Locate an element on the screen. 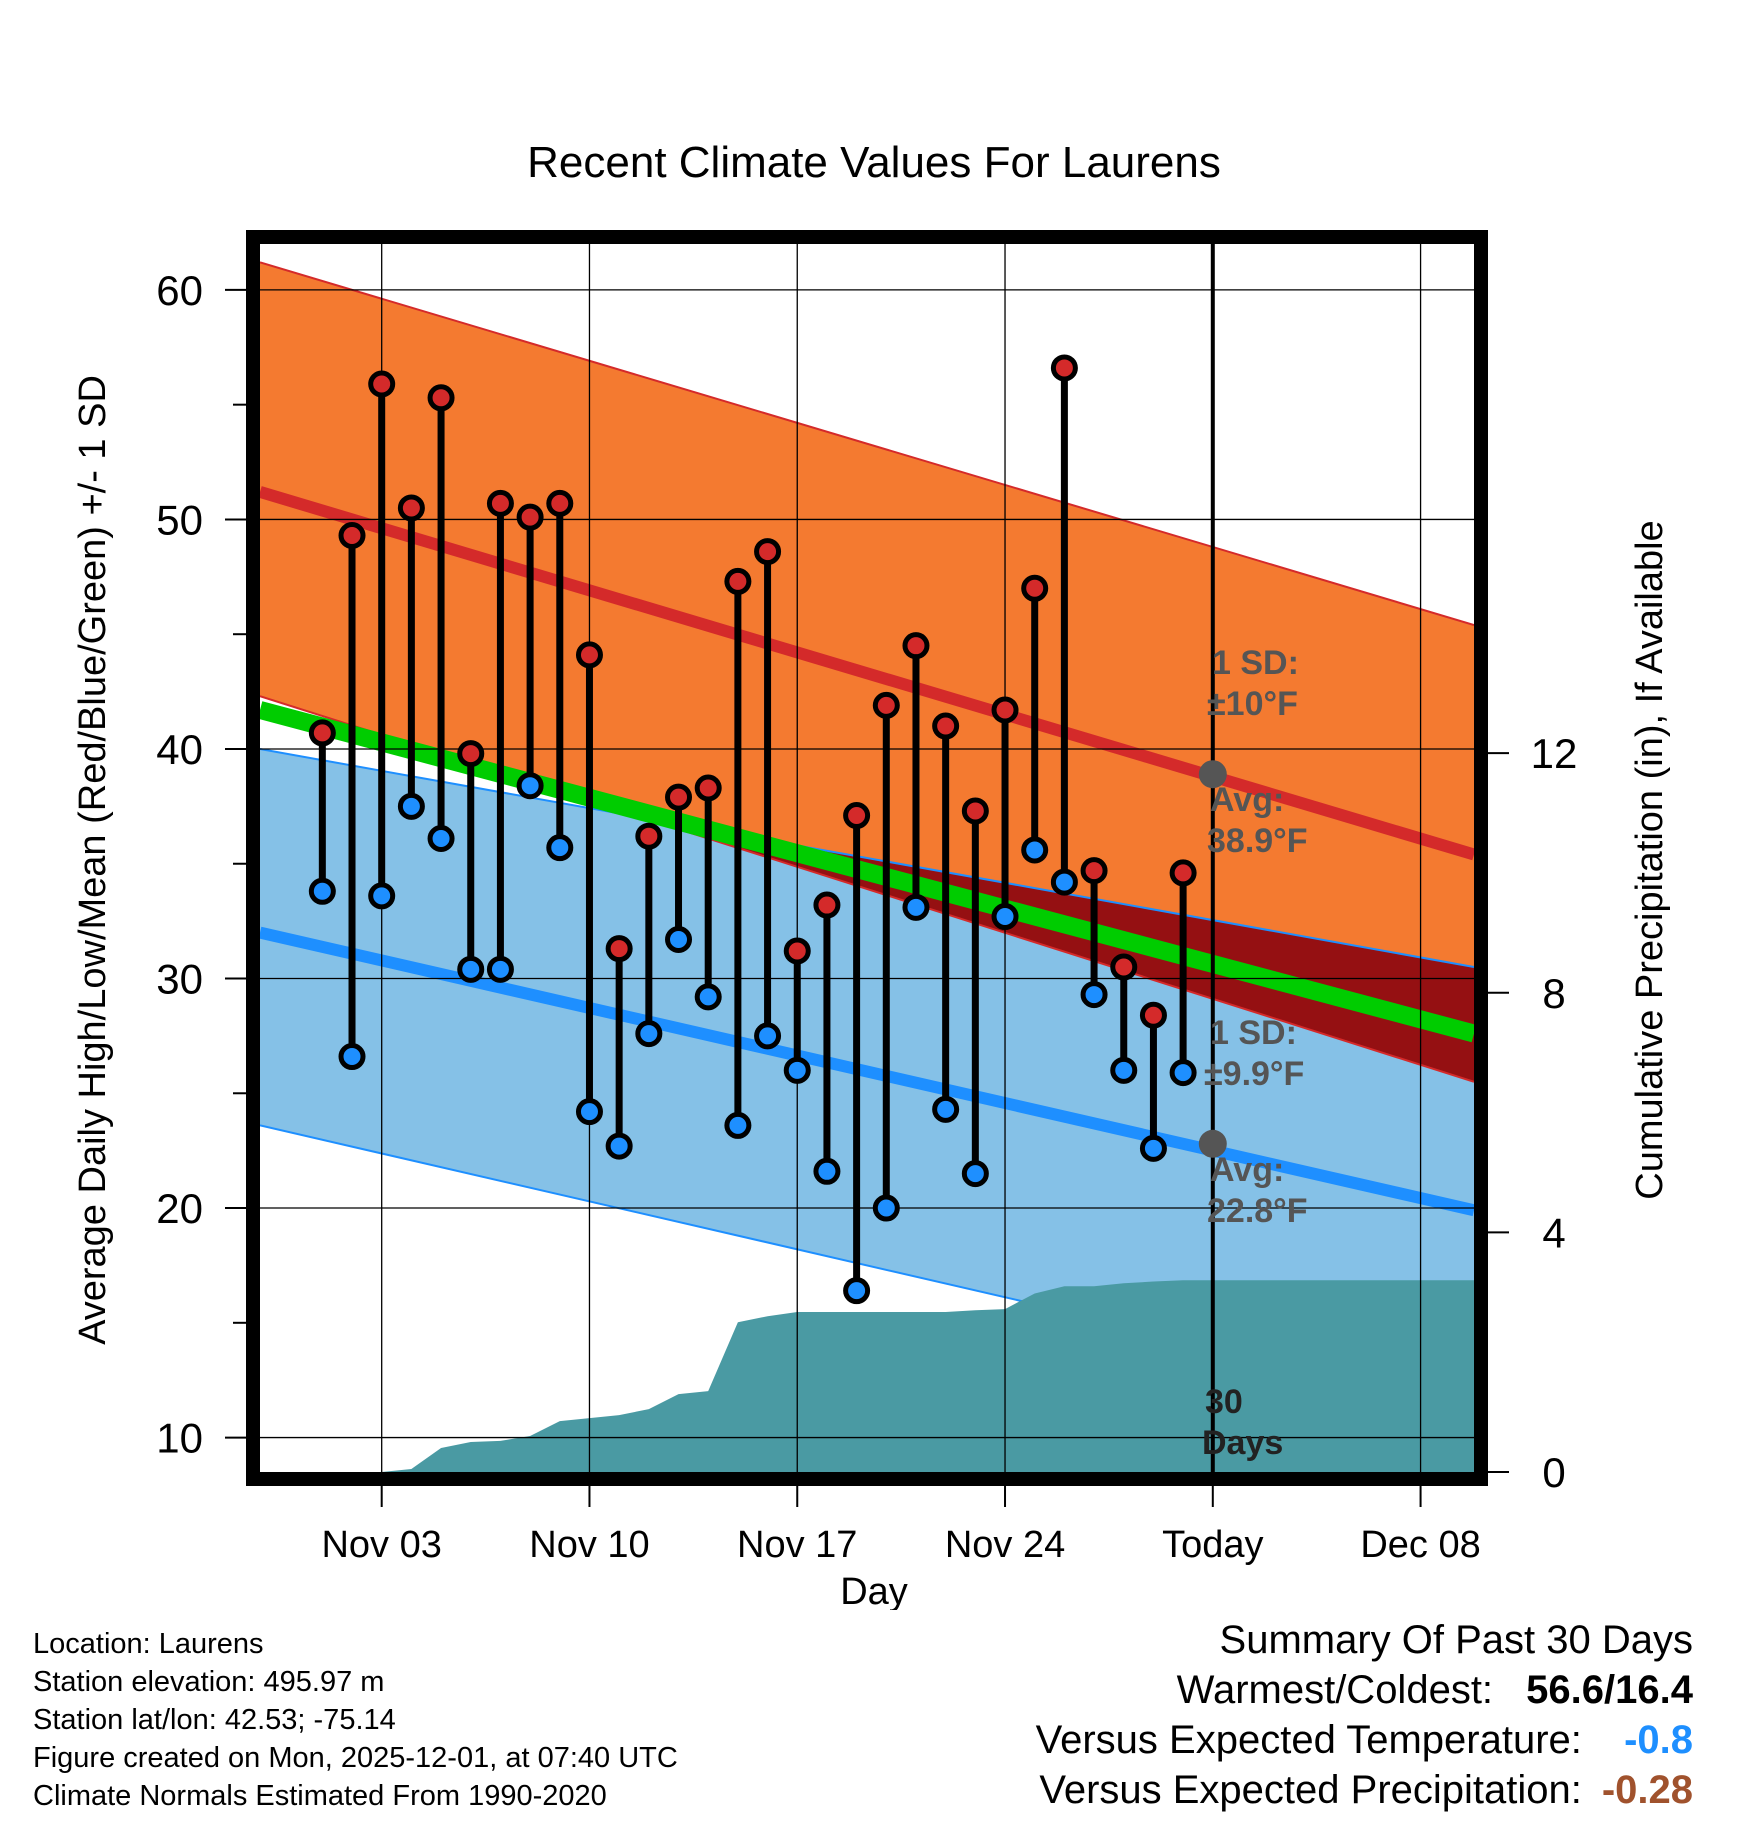 The image size is (1748, 1828). summary-temp-row: Versus Expected Temperature: -0.8 is located at coordinates (1364, 1740).